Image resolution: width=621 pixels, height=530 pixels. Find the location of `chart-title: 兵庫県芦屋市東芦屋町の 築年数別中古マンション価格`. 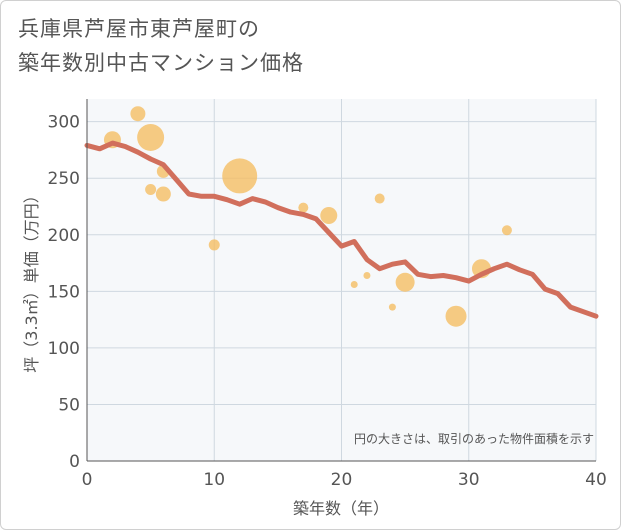

chart-title: 兵庫県芦屋市東芦屋町の 築年数別中古マンション価格 is located at coordinates (161, 46).